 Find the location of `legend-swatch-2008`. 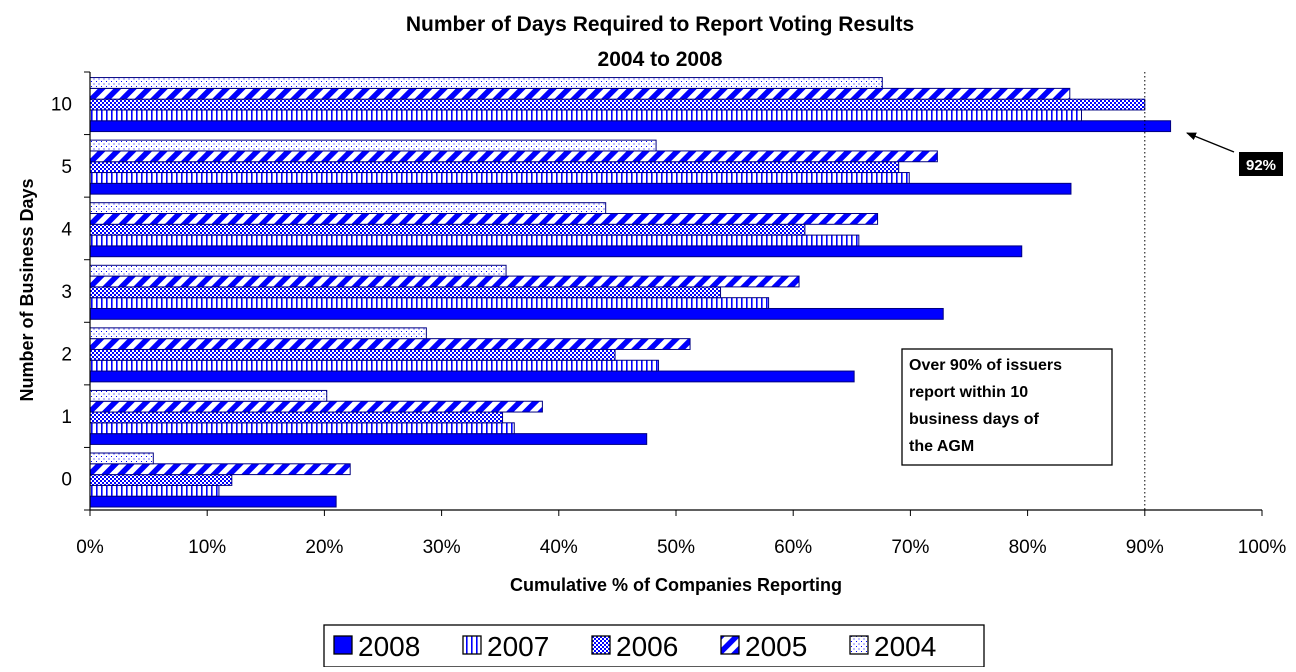

legend-swatch-2008 is located at coordinates (343, 645).